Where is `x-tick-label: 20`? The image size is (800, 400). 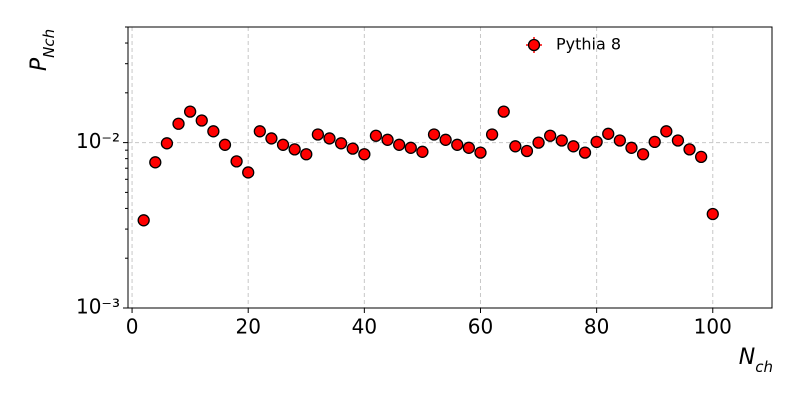
x-tick-label: 20 is located at coordinates (247, 327).